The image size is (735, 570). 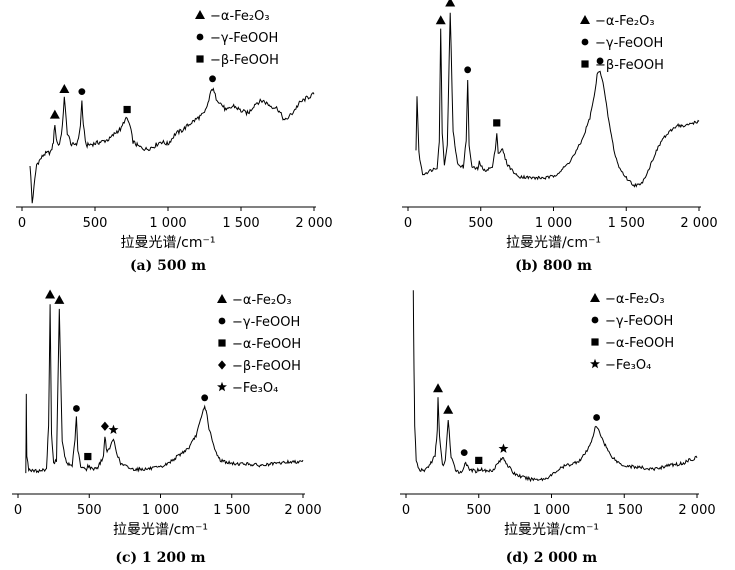 I want to click on panel-caption: (b) 800 m, so click(x=553, y=266).